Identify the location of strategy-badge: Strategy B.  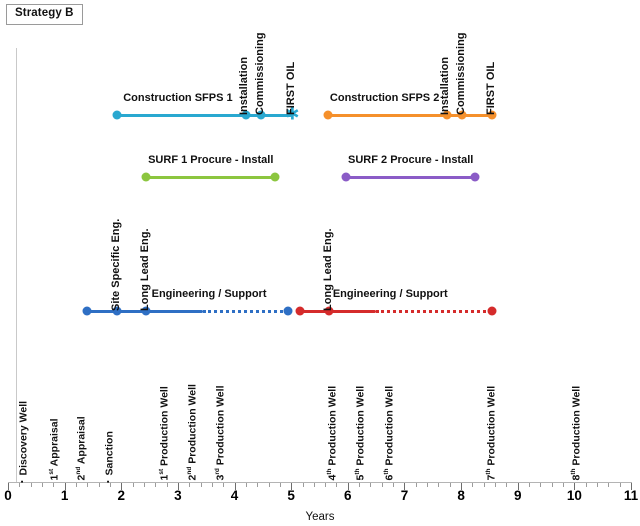
(44, 14).